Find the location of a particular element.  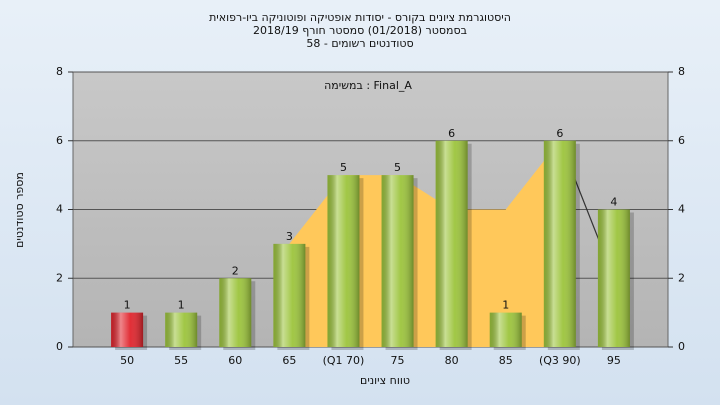

y-tick-label: 0 is located at coordinates (59, 346).